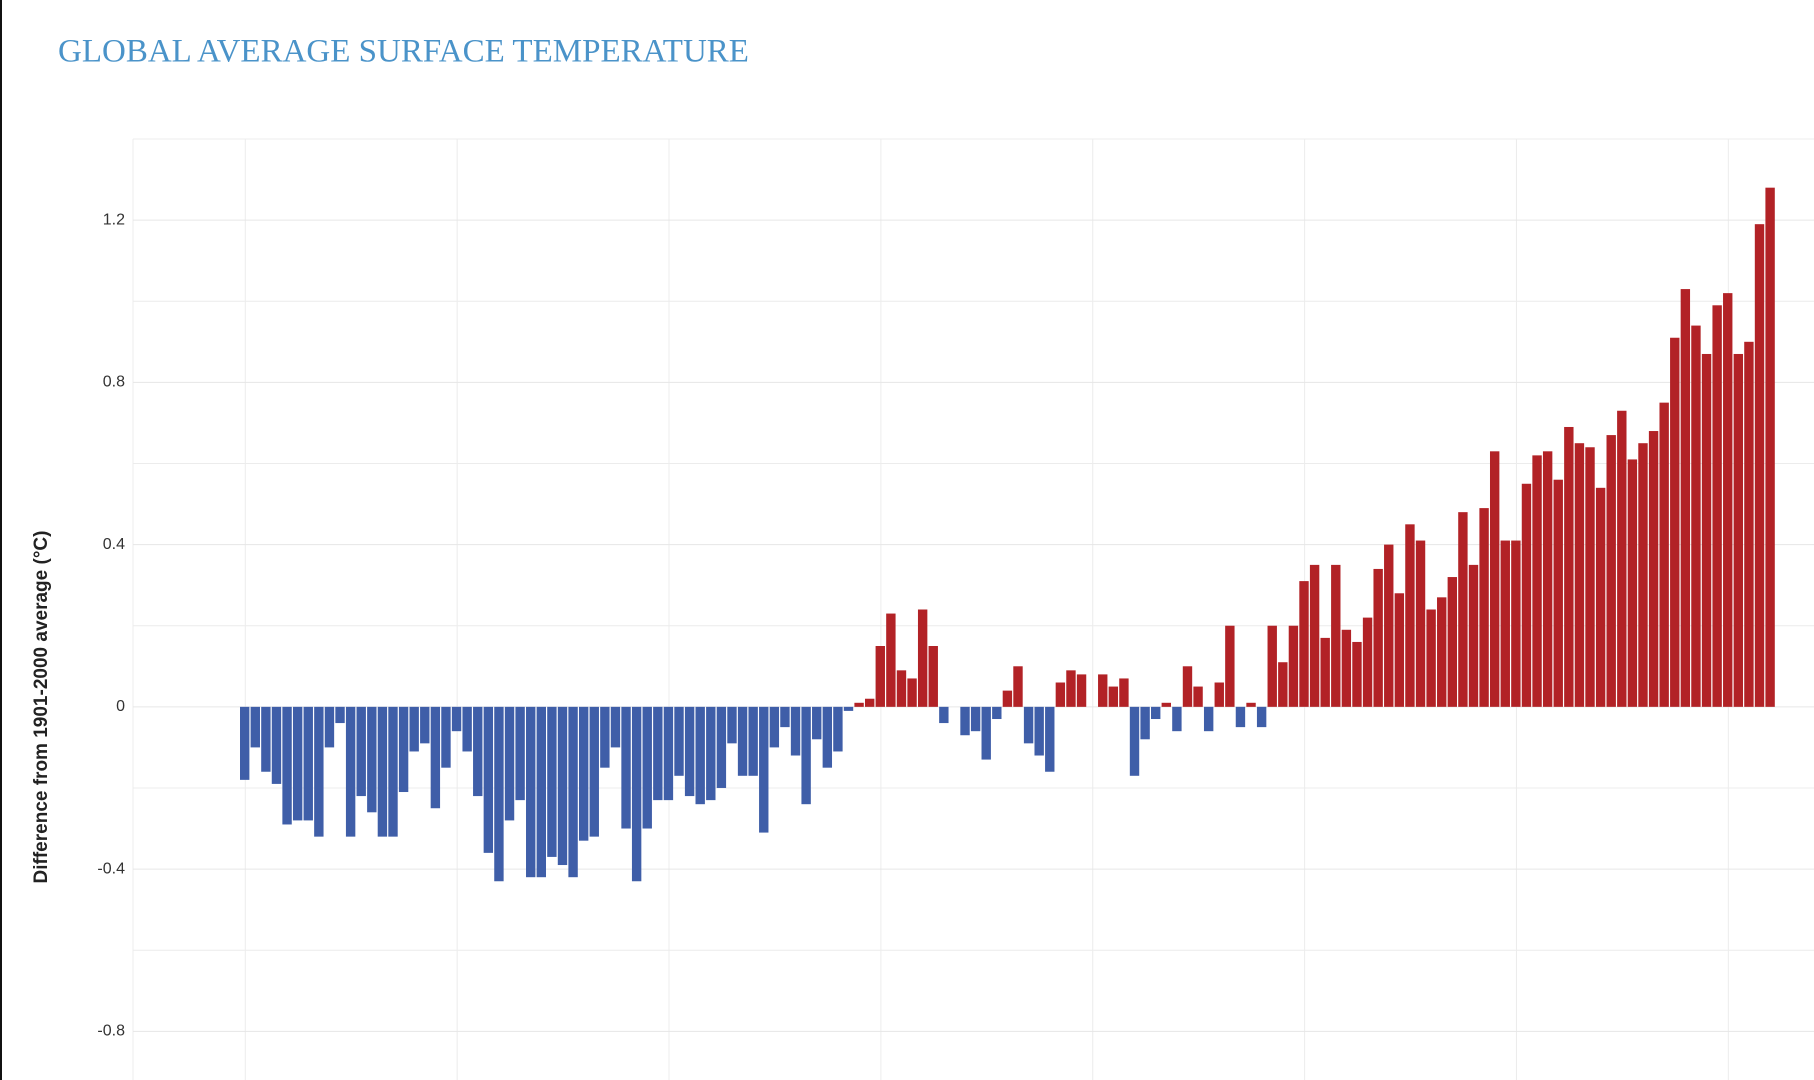 The image size is (1814, 1080). I want to click on y-tick-label: -0.8, so click(111, 1031).